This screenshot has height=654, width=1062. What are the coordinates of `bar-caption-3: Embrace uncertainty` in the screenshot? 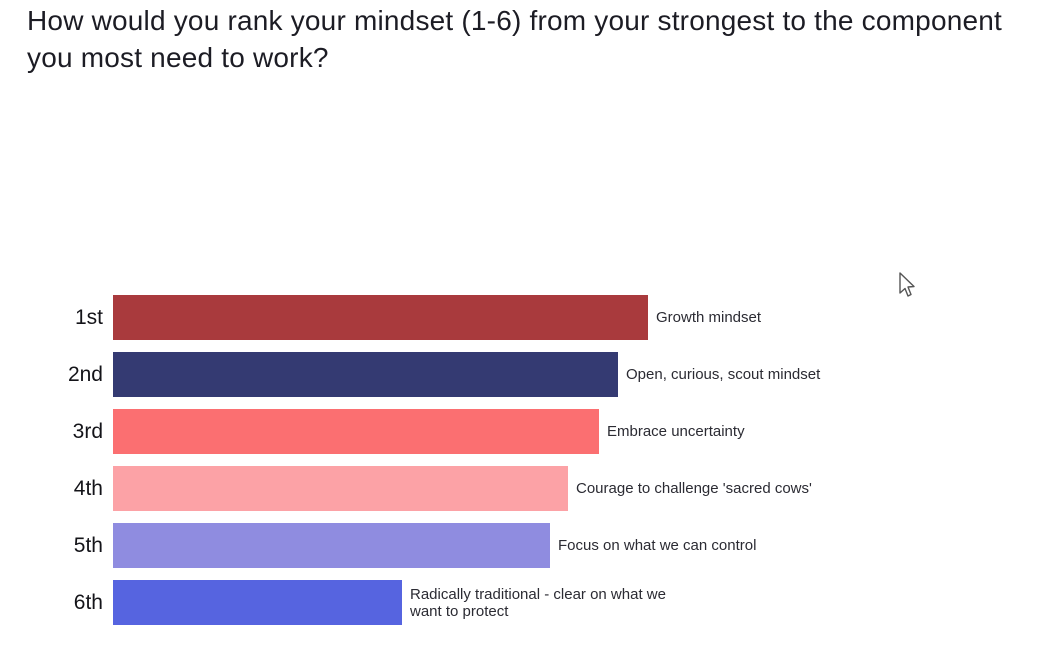 It's located at (676, 431).